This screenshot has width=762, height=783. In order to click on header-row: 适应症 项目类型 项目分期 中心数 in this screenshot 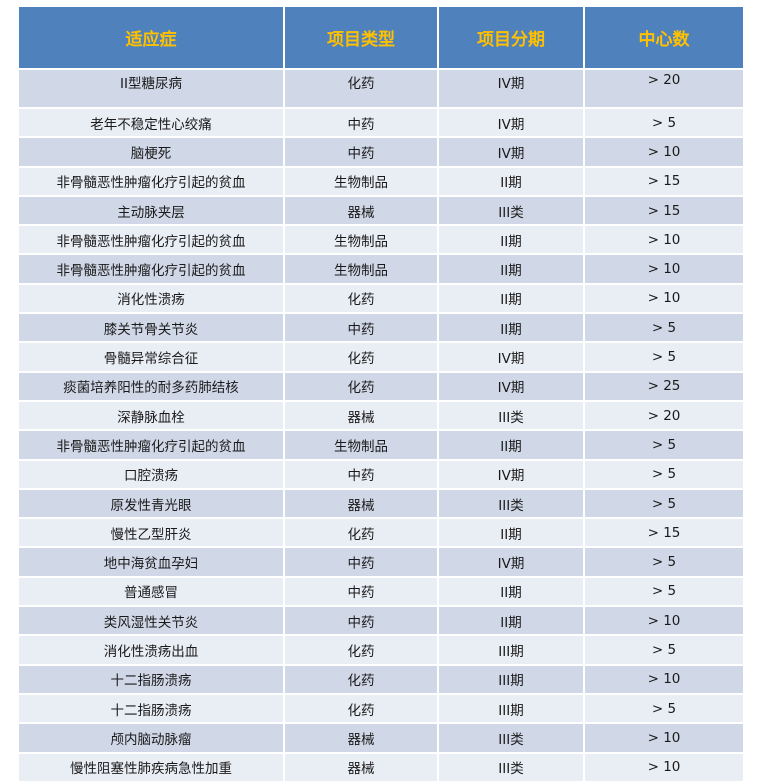, I will do `click(381, 37)`.